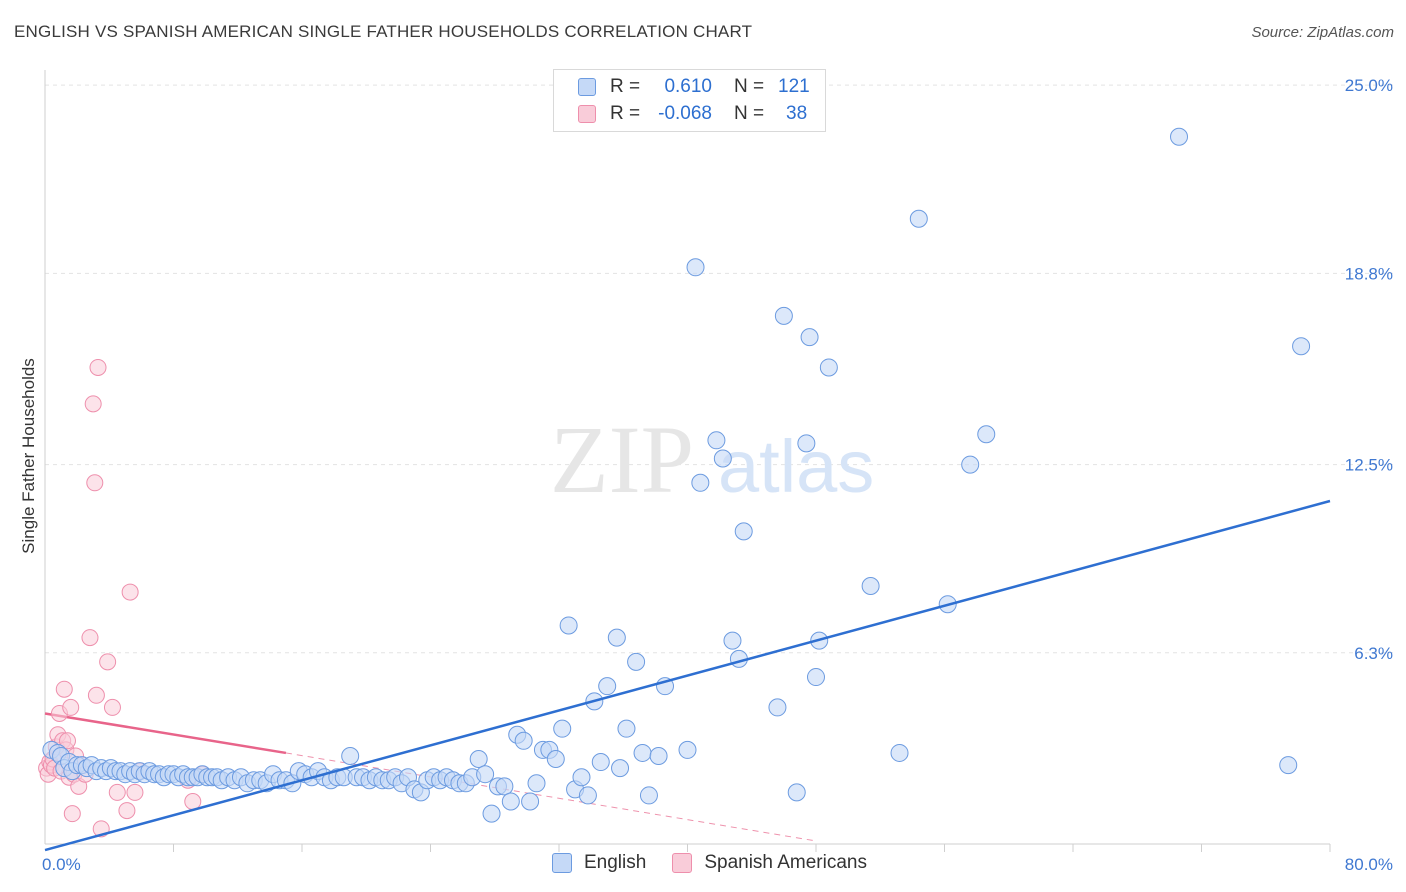 The height and width of the screenshot is (892, 1406). Describe the element at coordinates (61, 864) in the screenshot. I see `x-tick-label-min: 0.0%` at that location.